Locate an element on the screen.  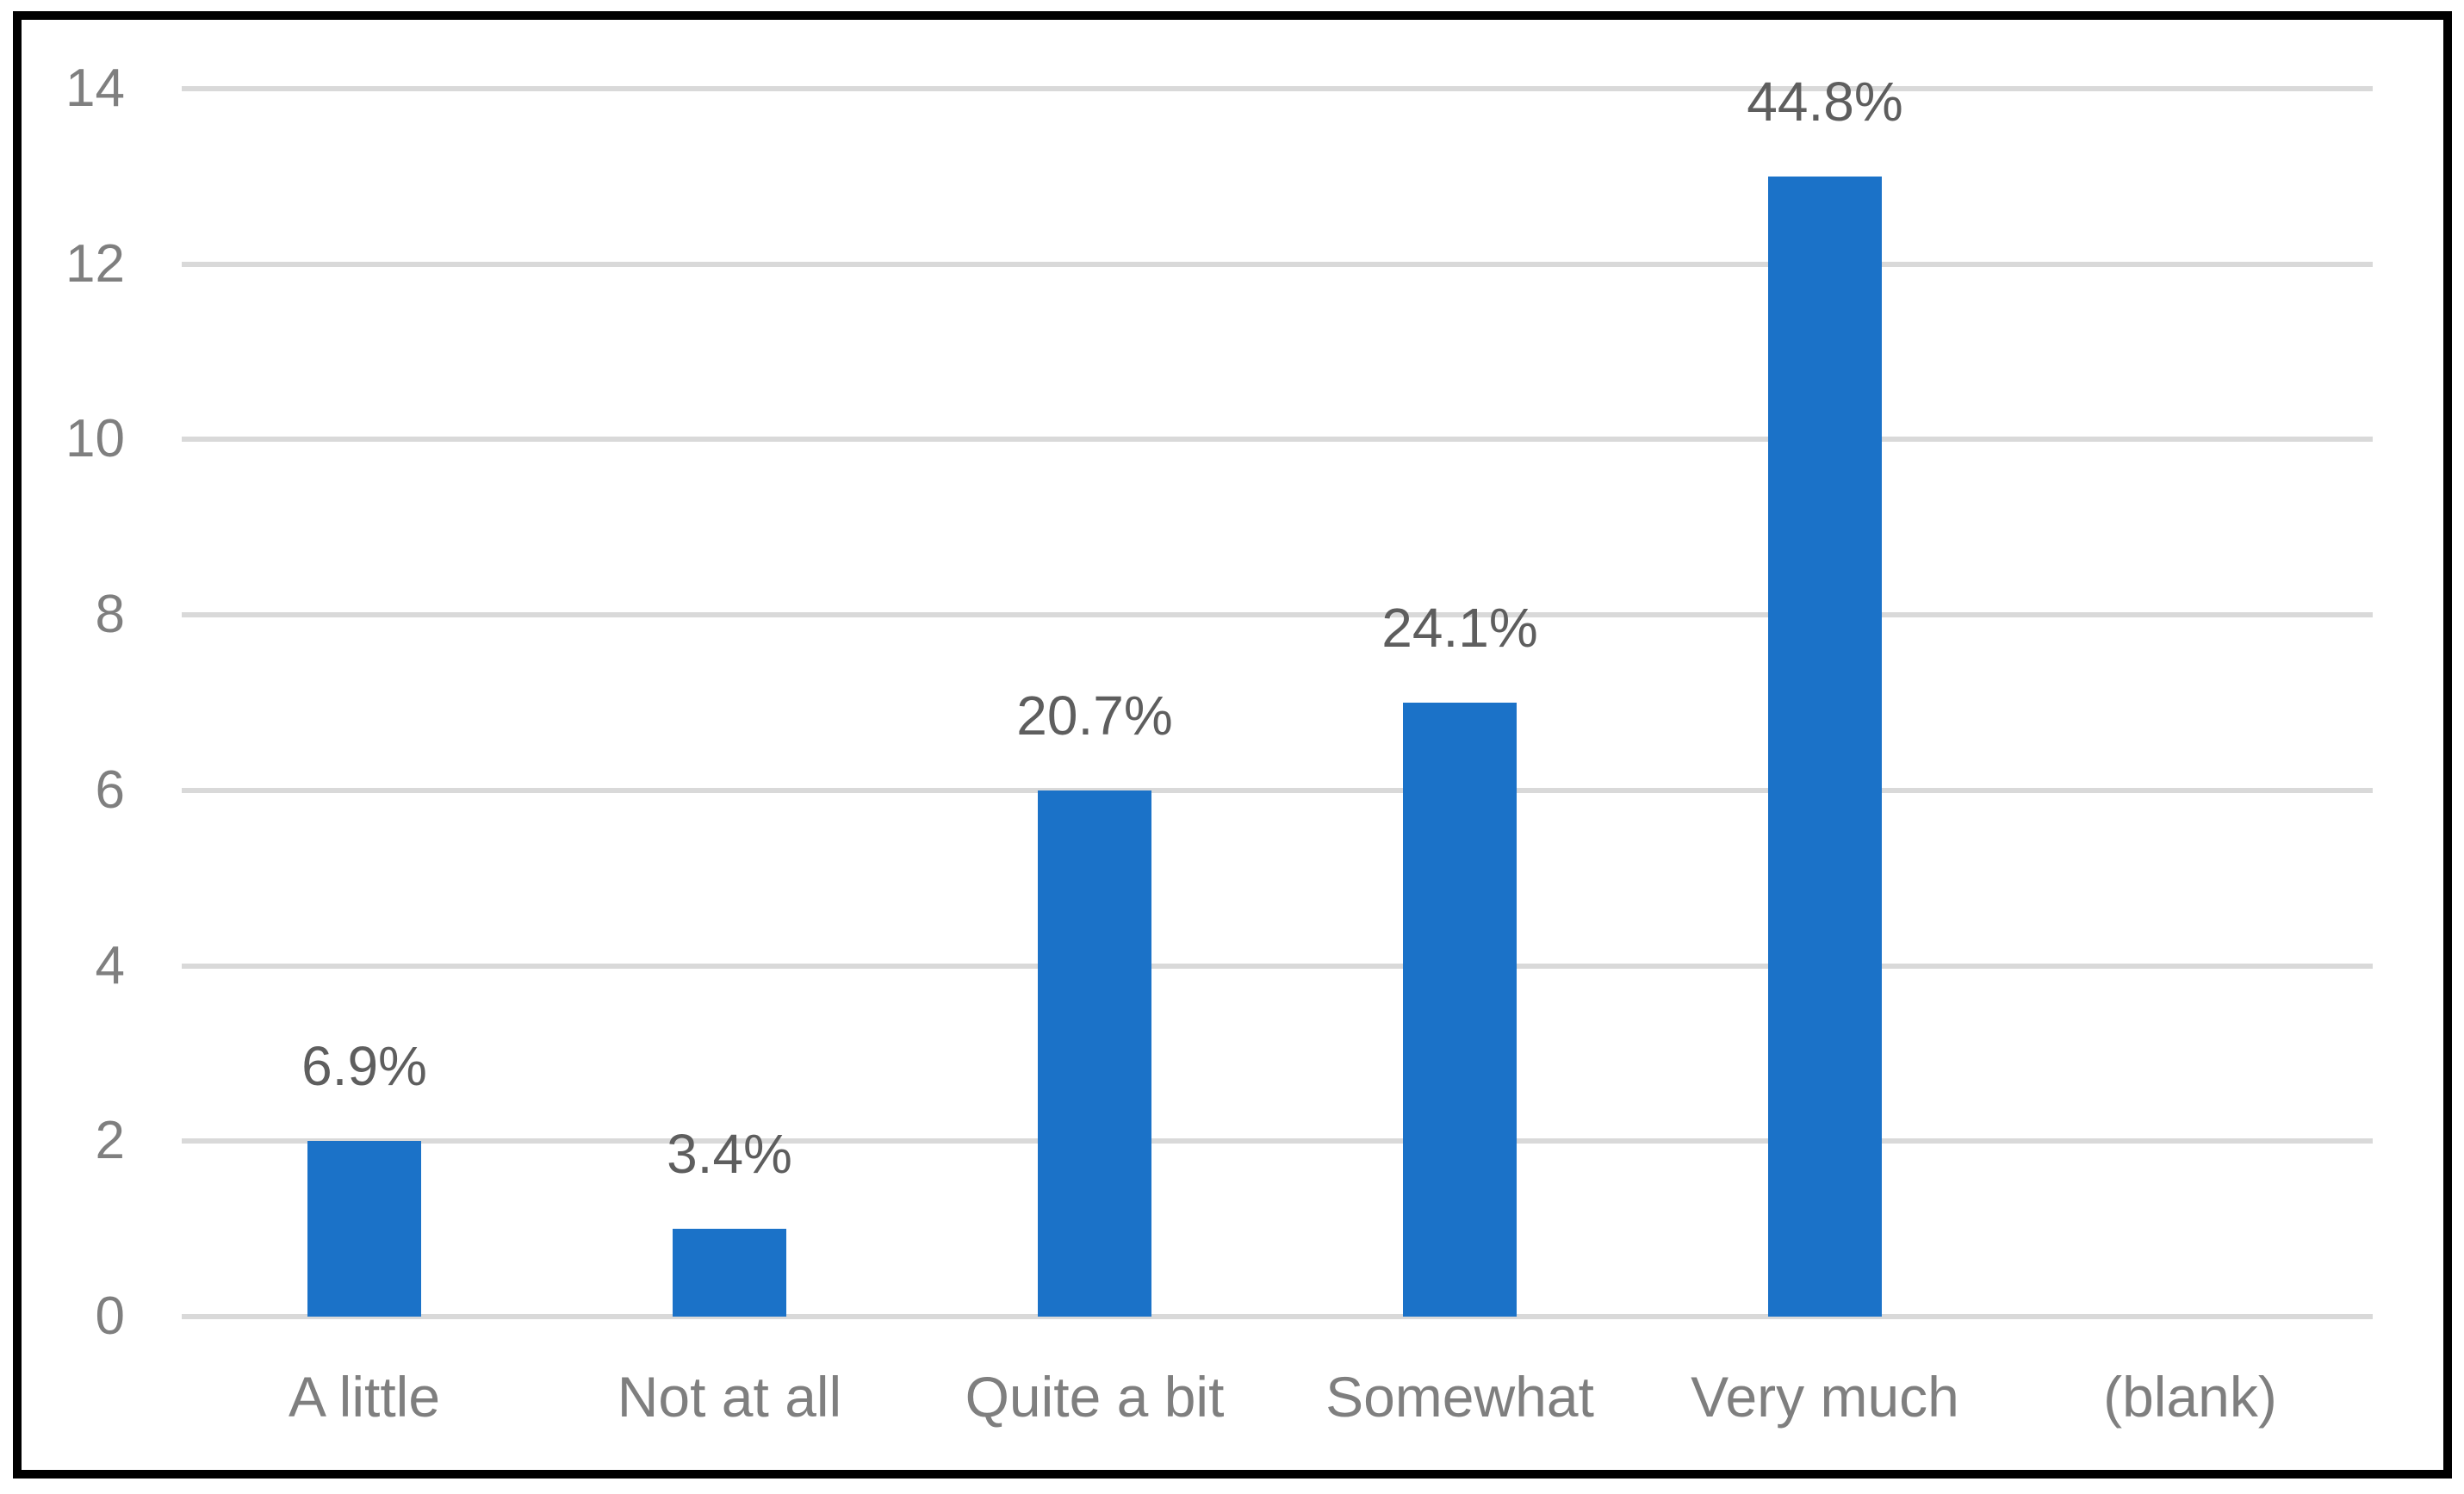
data-label: 3.4% is located at coordinates (729, 1154).